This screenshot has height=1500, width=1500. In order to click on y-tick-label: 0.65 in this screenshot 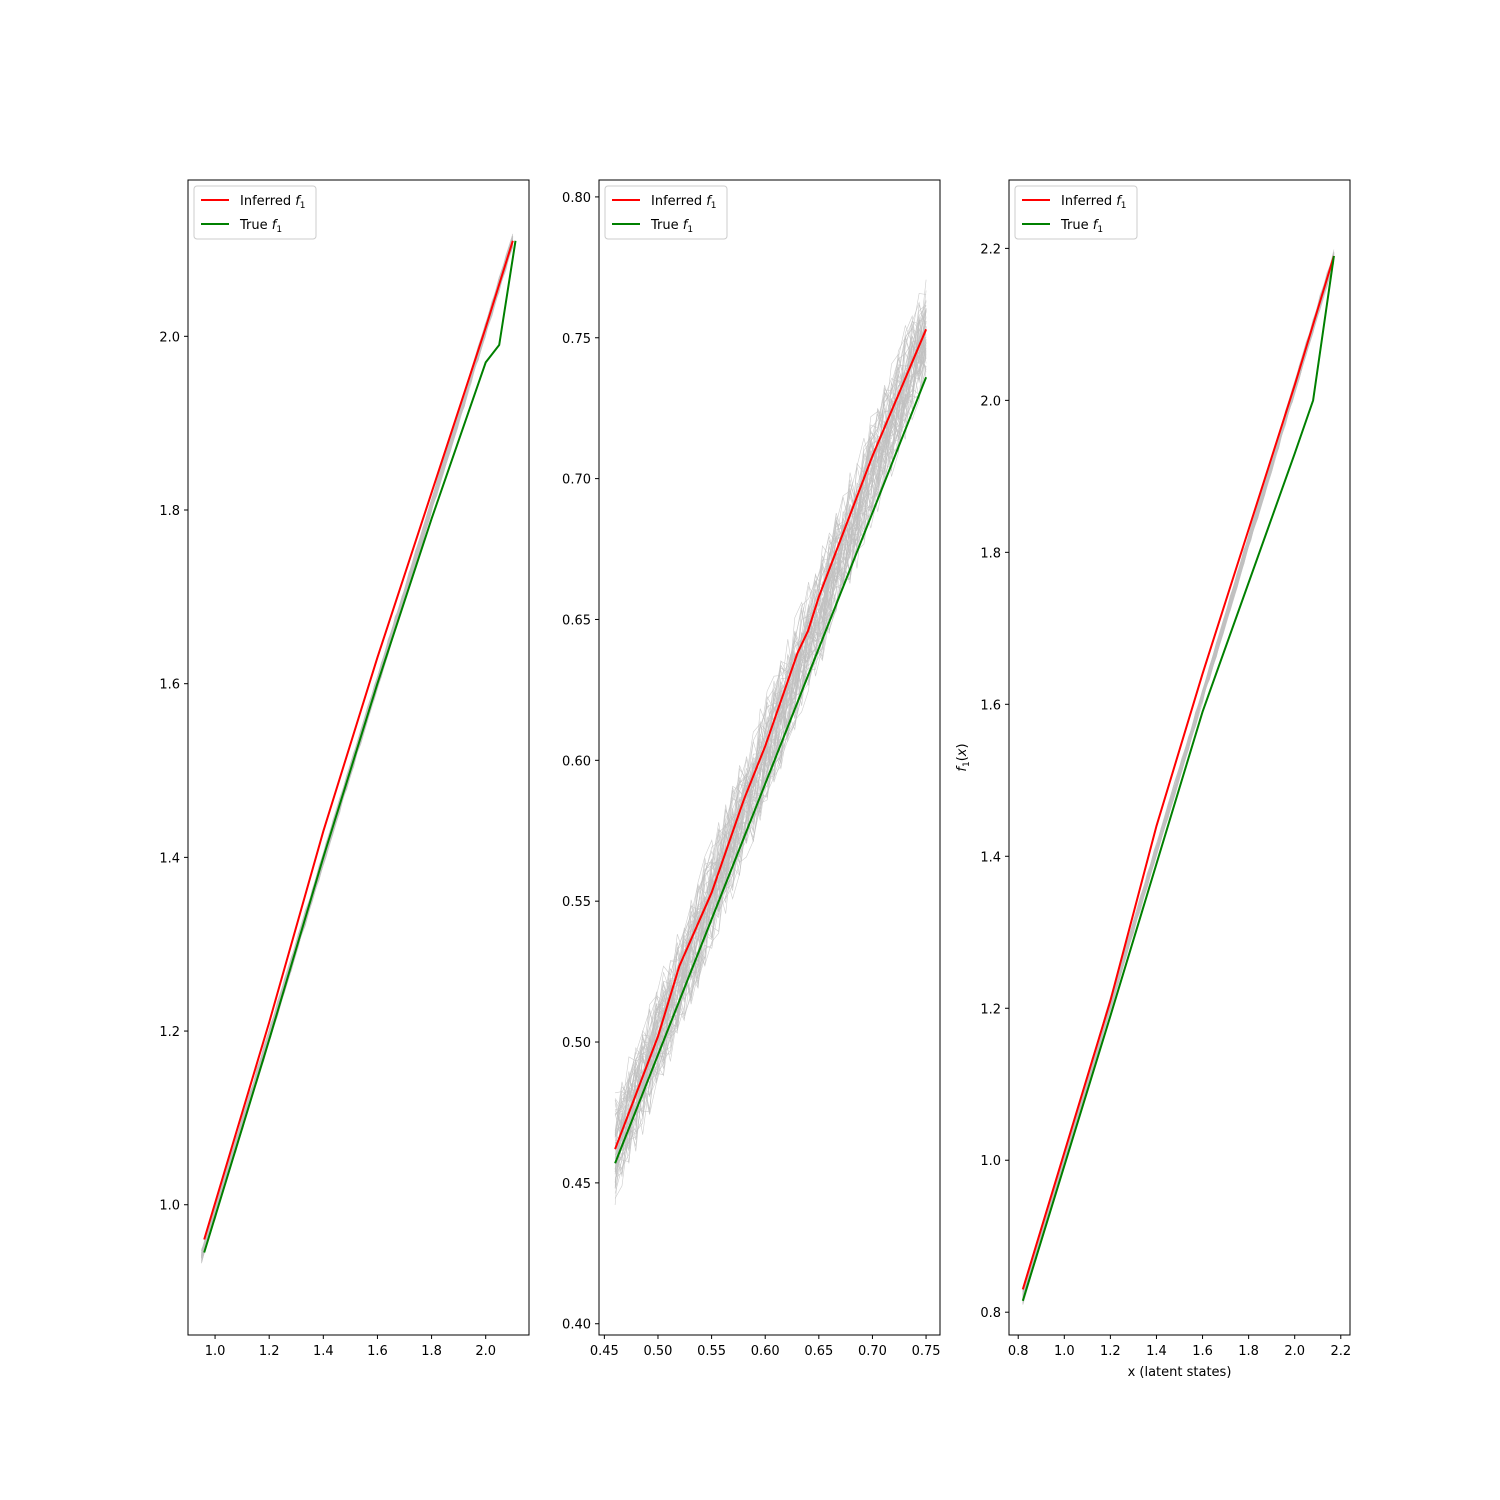, I will do `click(576, 620)`.